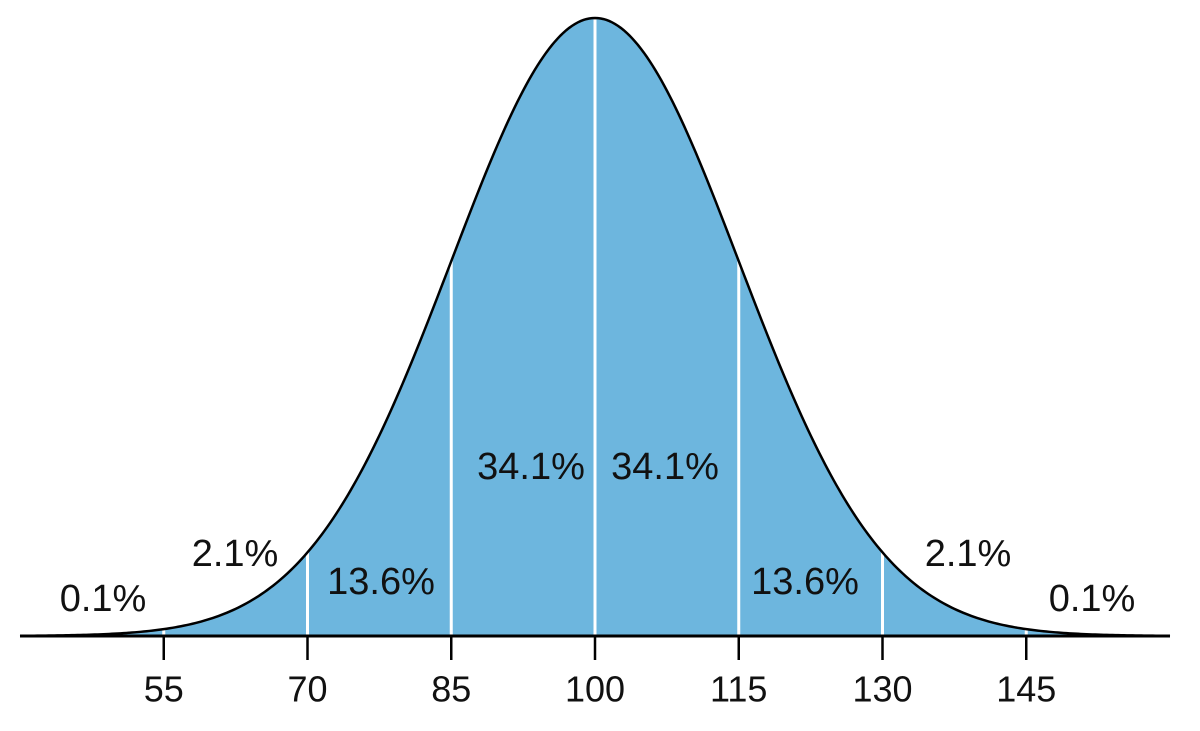 This screenshot has width=1200, height=731. What do you see at coordinates (882, 689) in the screenshot?
I see `x-tick-label: 130` at bounding box center [882, 689].